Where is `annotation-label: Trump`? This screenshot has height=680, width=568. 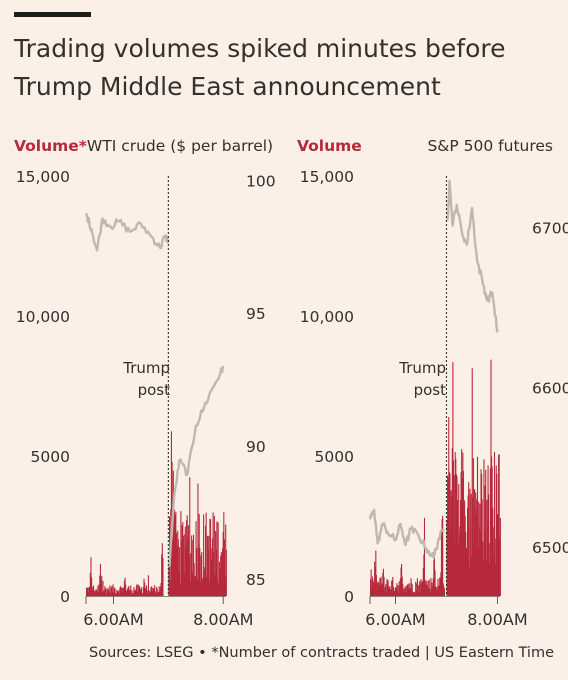
annotation-label: Trump is located at coordinates (422, 368).